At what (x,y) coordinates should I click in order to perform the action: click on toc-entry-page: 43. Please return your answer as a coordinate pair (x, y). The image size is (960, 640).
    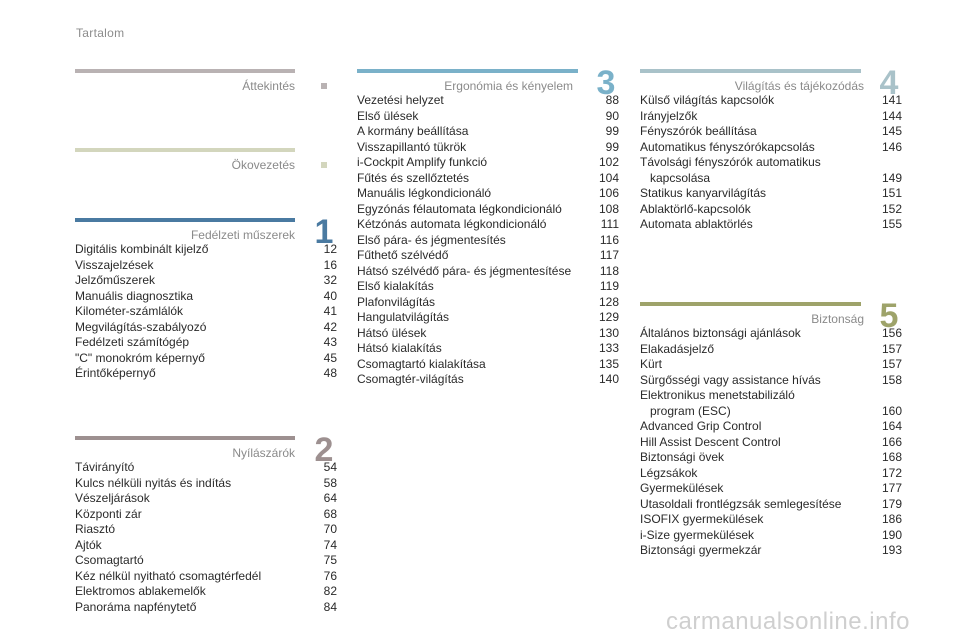
    Looking at the image, I should click on (330, 342).